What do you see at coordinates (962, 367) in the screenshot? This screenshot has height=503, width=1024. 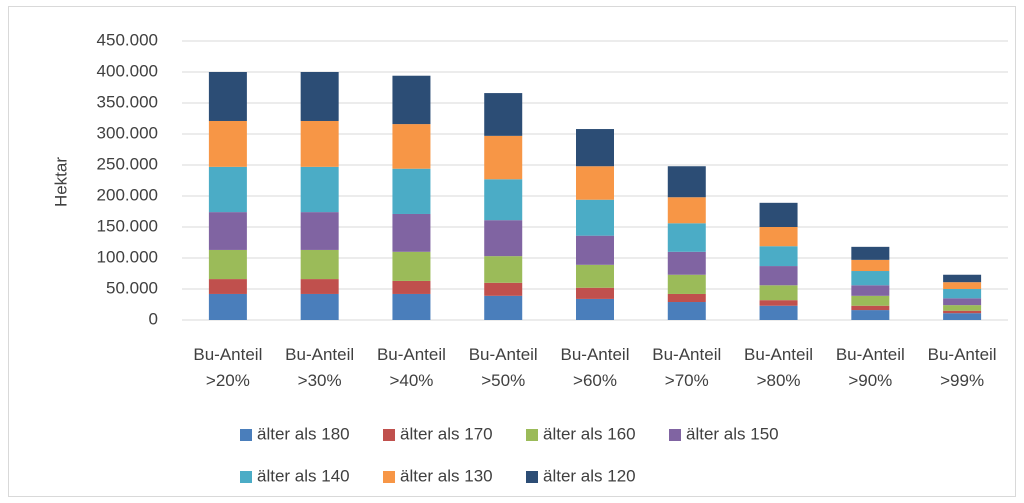 I see `x-tick-label: Bu-Anteil >99%` at bounding box center [962, 367].